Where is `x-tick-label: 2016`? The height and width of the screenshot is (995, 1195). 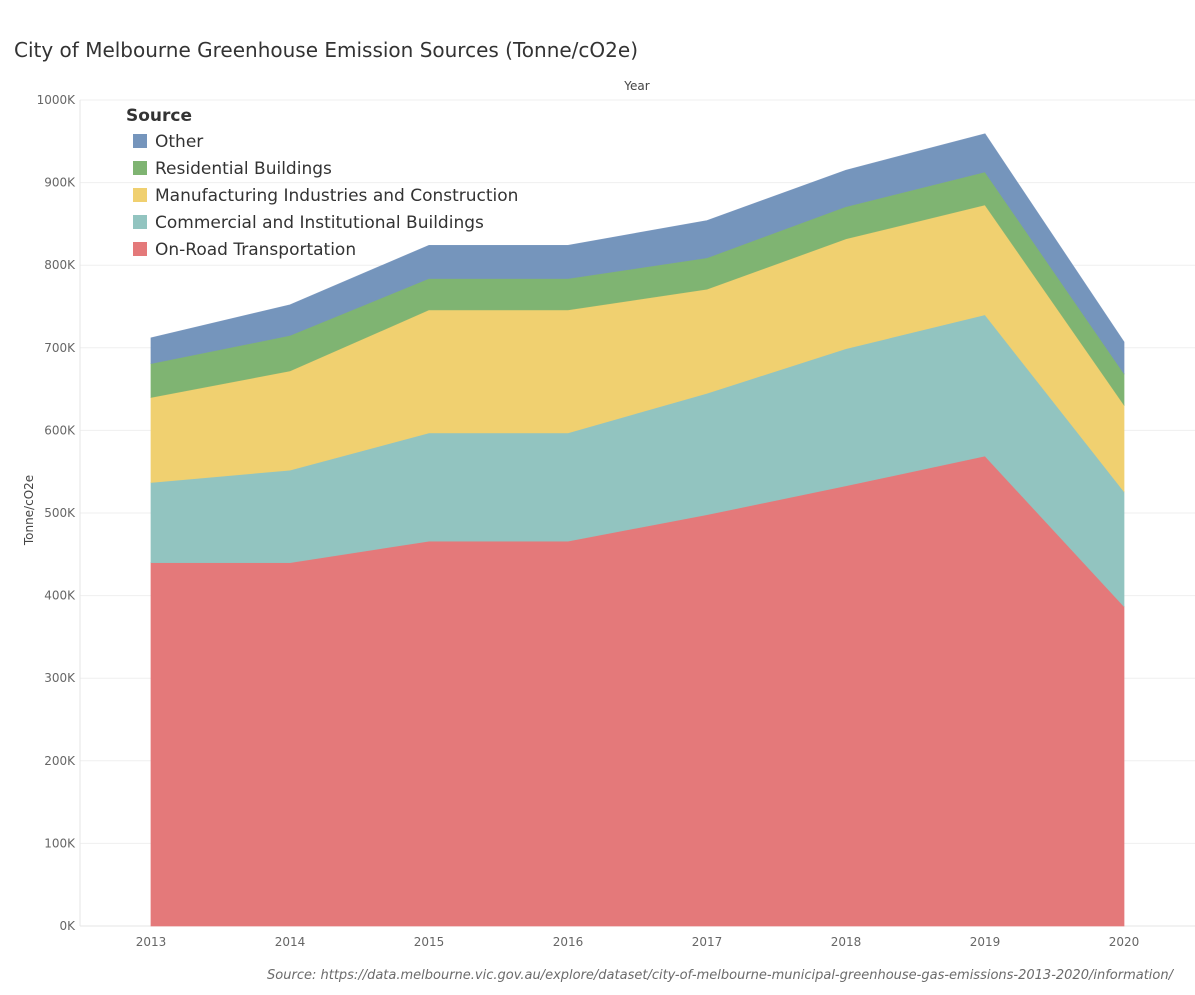
x-tick-label: 2016 is located at coordinates (568, 942).